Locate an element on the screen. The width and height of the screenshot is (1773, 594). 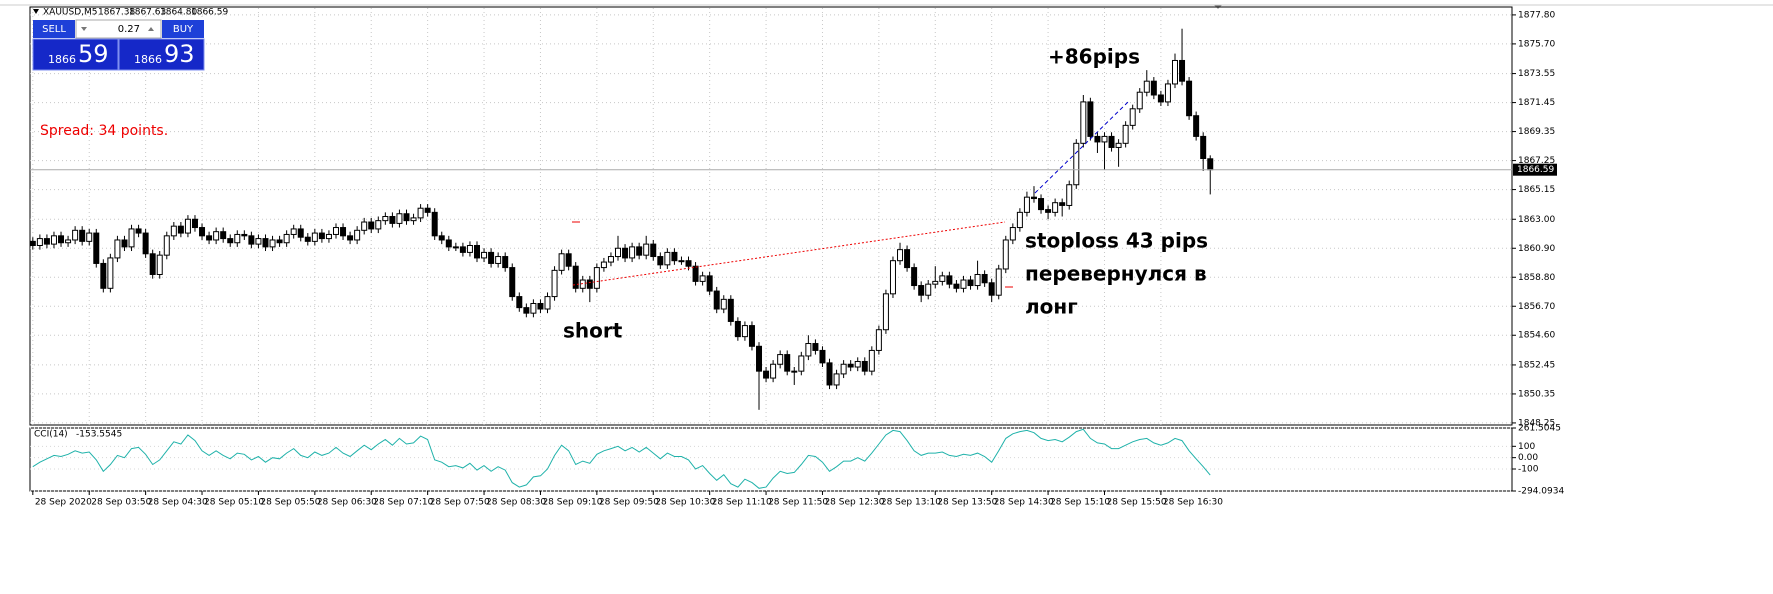
x-tick-label: 28 Sep 16:30 is located at coordinates (1193, 503).